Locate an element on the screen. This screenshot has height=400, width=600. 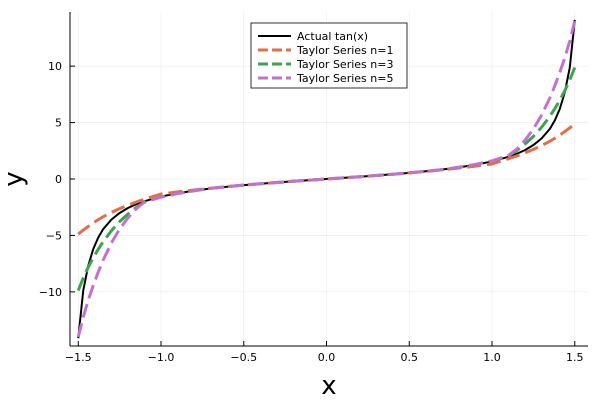
y-tick-label: −10 is located at coordinates (50, 292).